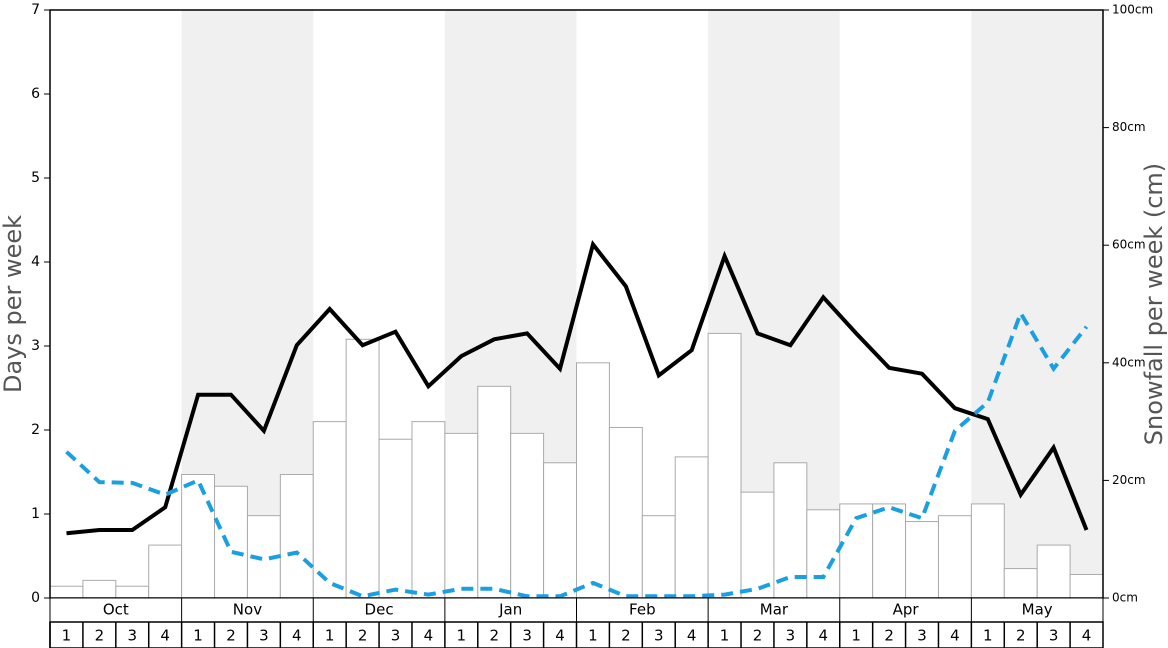  What do you see at coordinates (379, 610) in the screenshot?
I see `month-label: Dec` at bounding box center [379, 610].